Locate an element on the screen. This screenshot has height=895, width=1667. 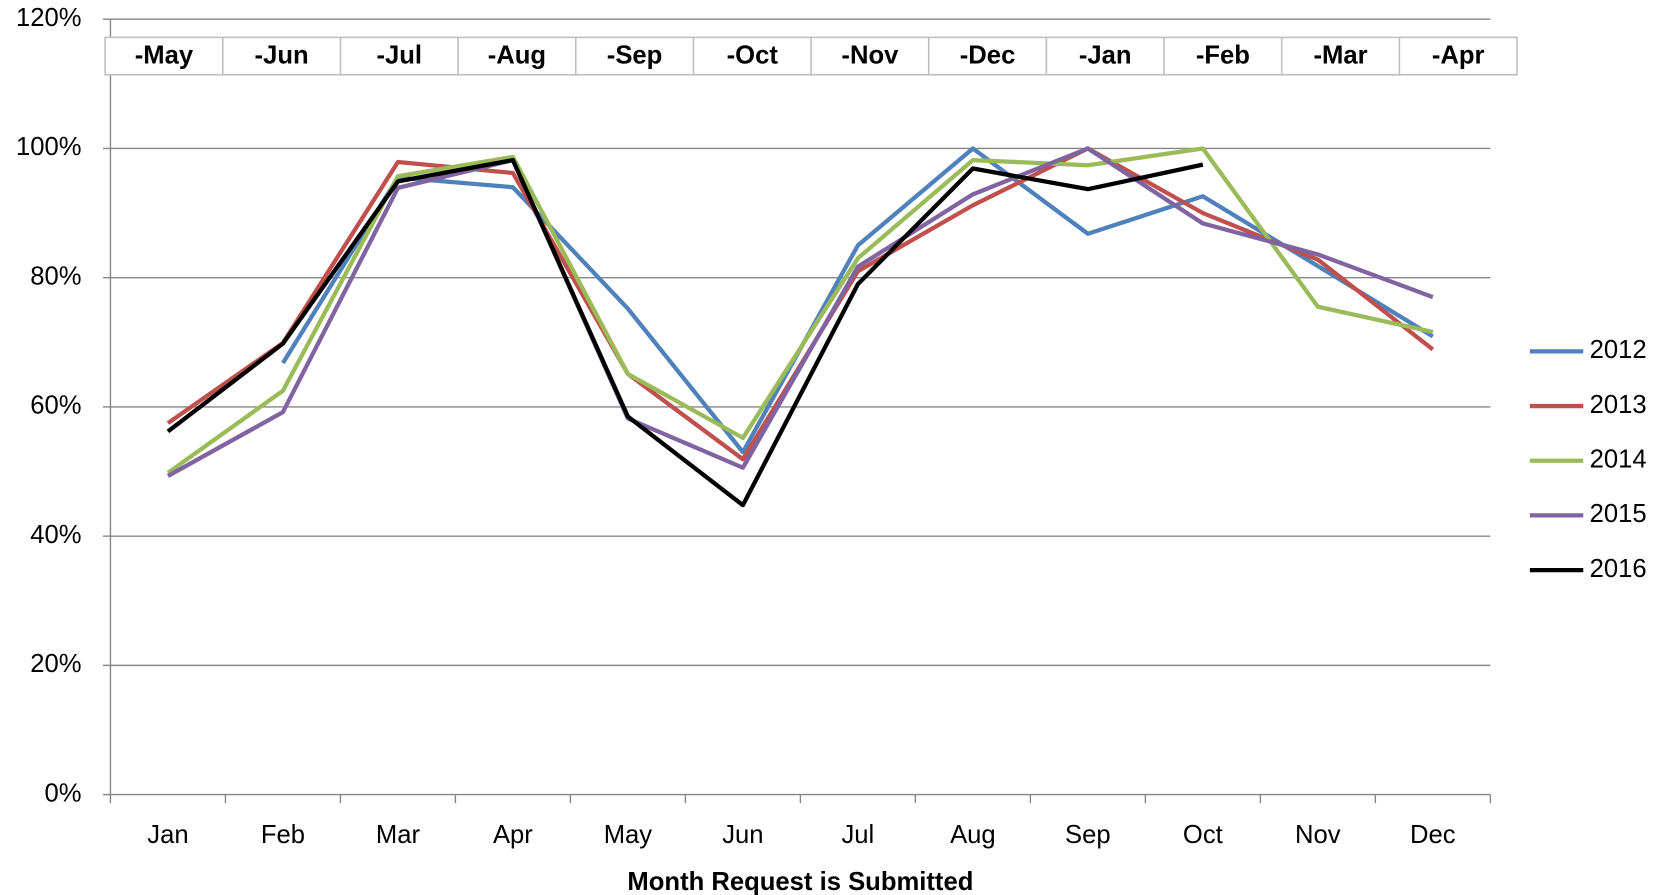
header-label: -Jun is located at coordinates (282, 55).